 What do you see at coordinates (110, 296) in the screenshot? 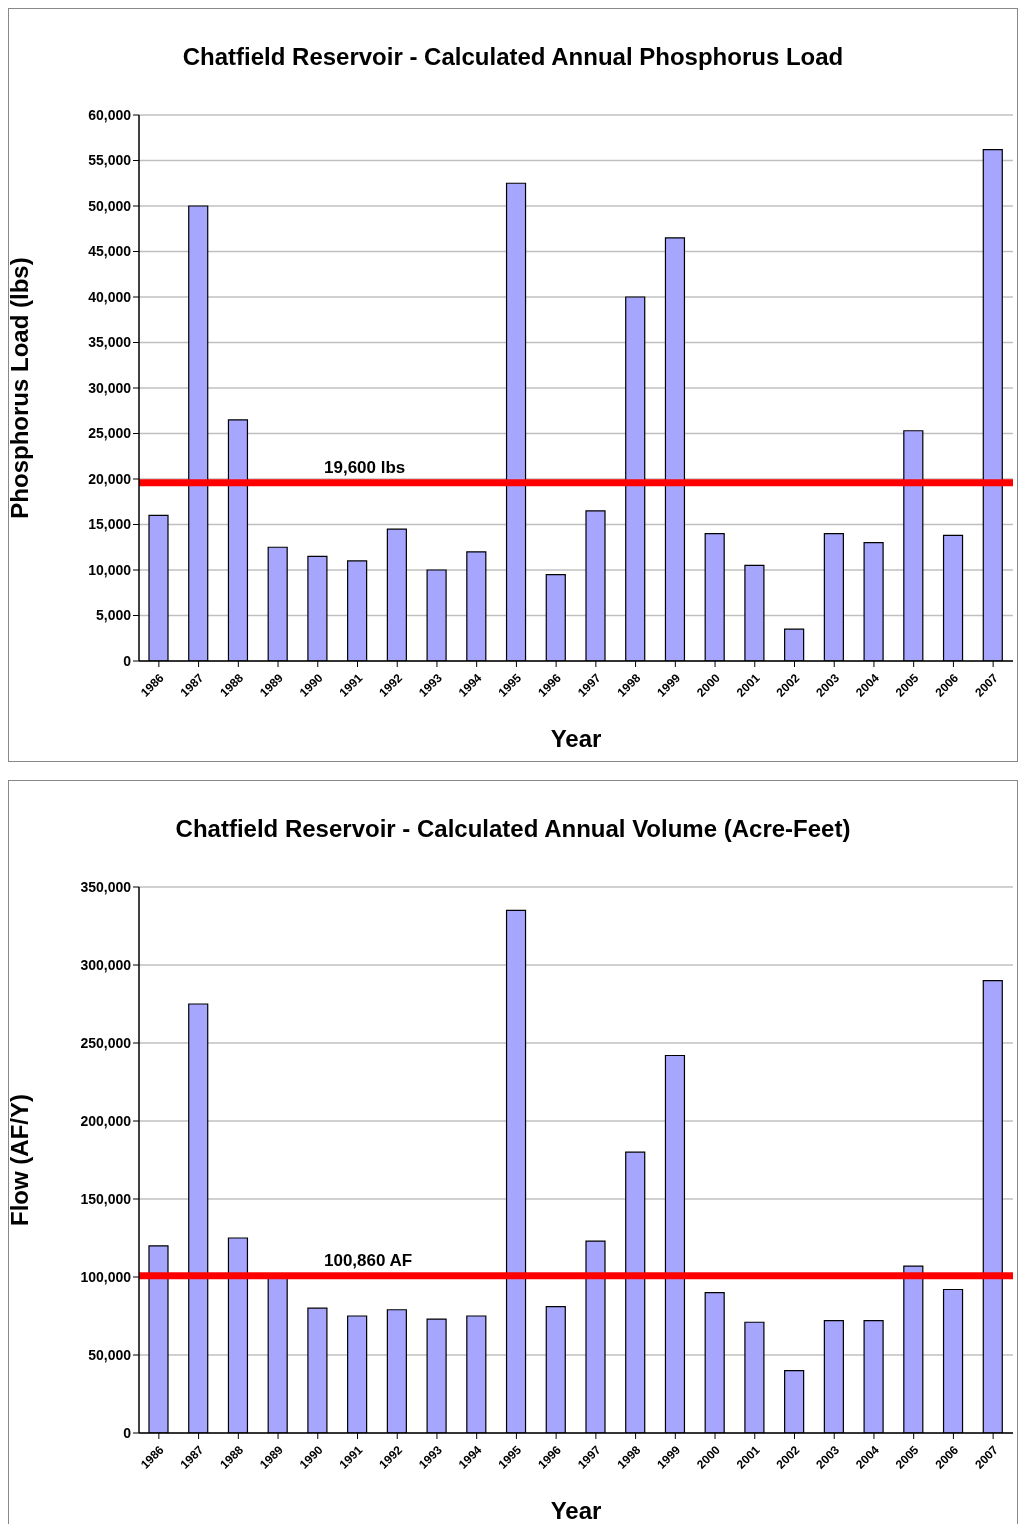
I see `y-tick-label: 40,000` at bounding box center [110, 296].